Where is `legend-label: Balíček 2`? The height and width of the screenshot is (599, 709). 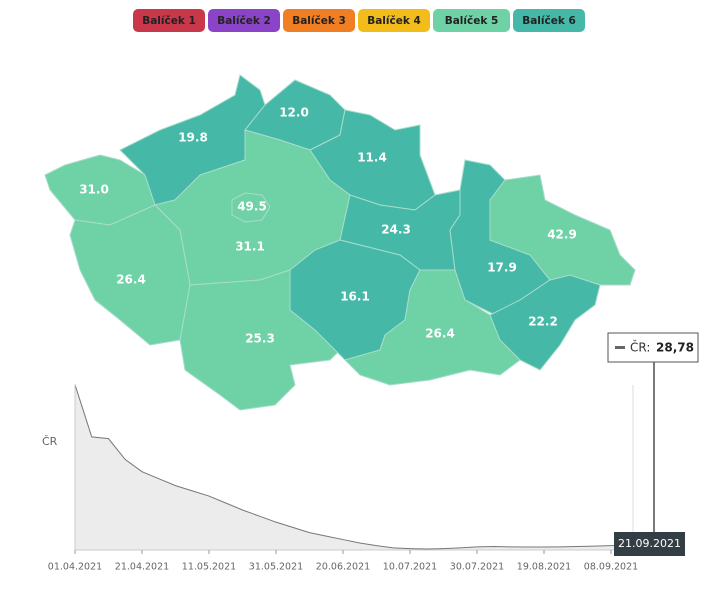
legend-label: Balíček 2 is located at coordinates (244, 21).